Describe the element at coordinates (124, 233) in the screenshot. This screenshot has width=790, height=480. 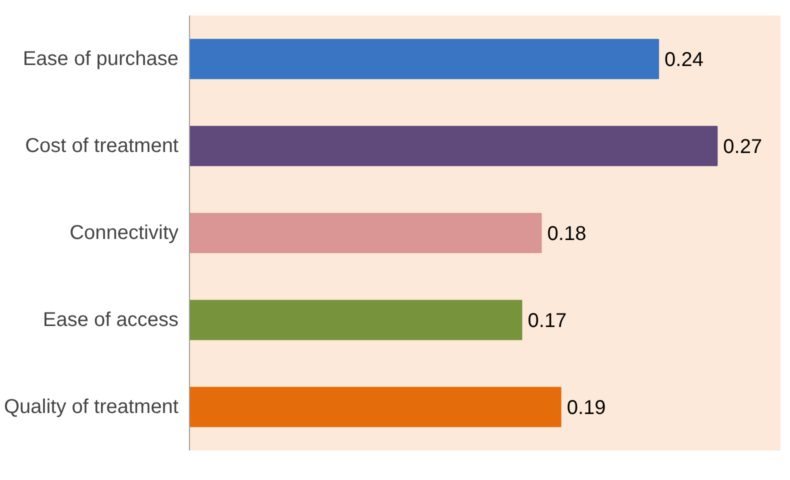
I see `y-tick-label: Connectivity` at that location.